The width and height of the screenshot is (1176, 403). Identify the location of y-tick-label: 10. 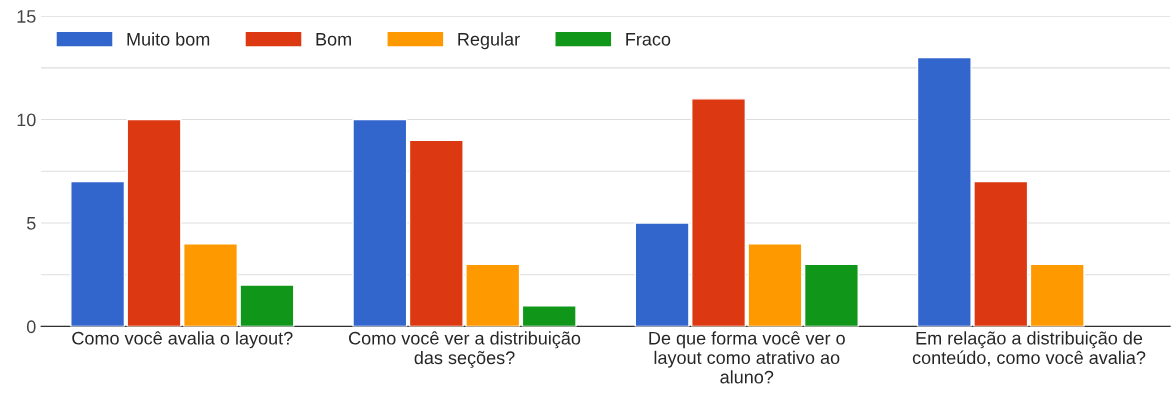
(26, 120).